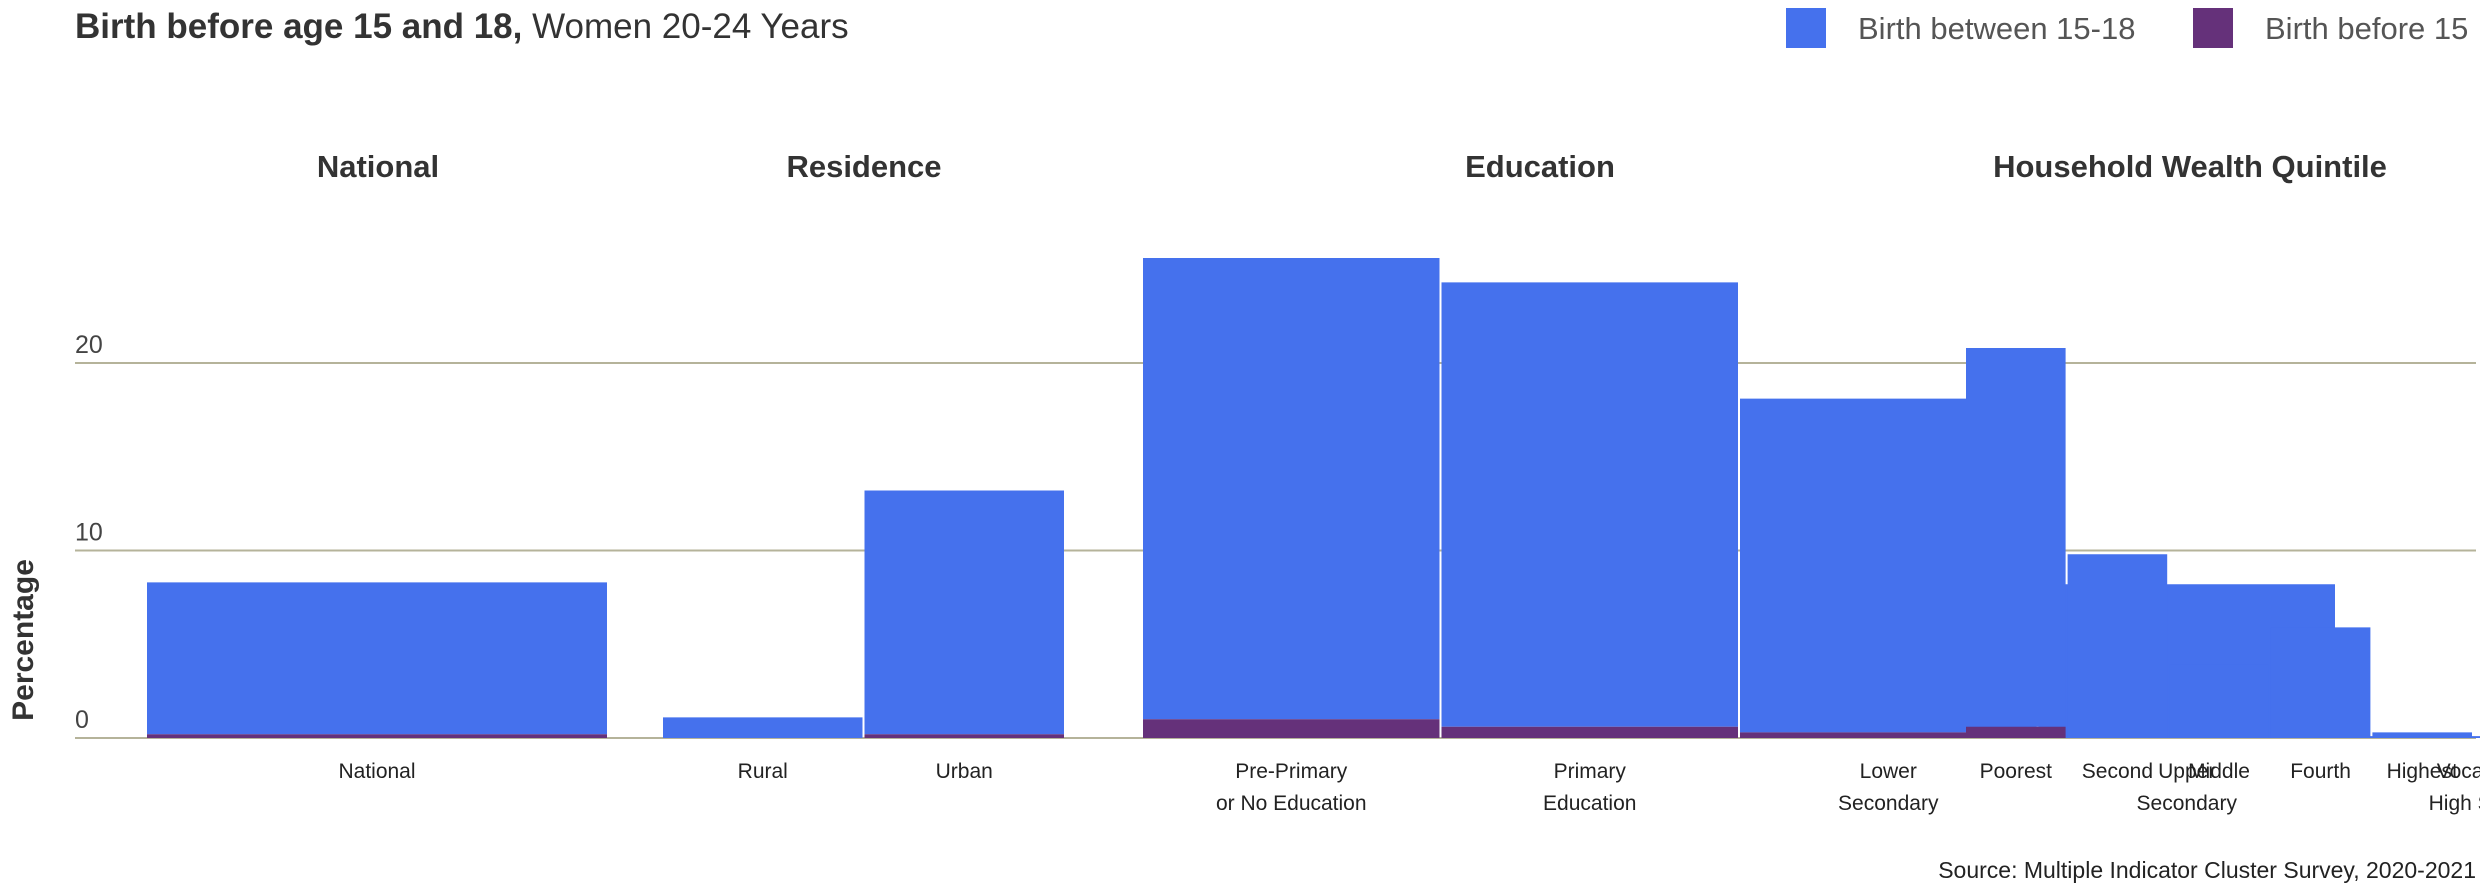  Describe the element at coordinates (2190, 166) in the screenshot. I see `group-title-household-wealth-quintile: Household Wealth Quintile` at that location.